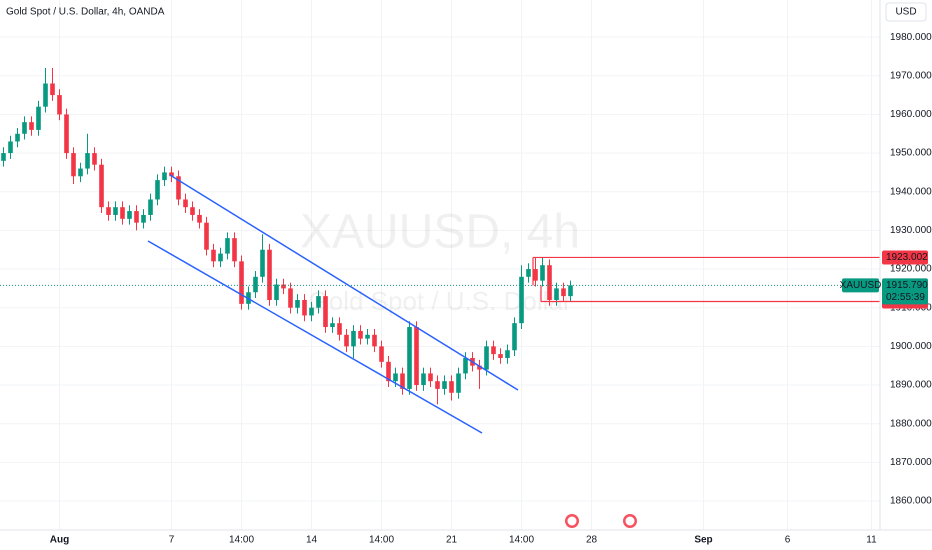 The image size is (932, 550). Describe the element at coordinates (630, 521) in the screenshot. I see `event-icon-inner` at that location.